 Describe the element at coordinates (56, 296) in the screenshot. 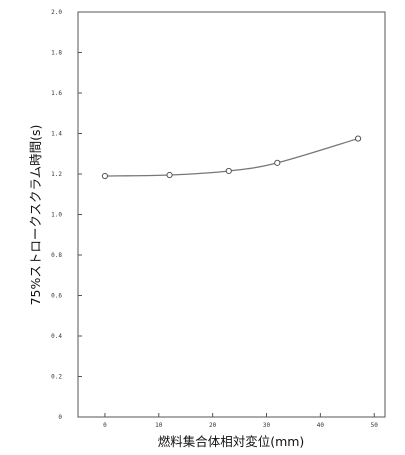

I see `y-tick-label: 0.6` at that location.